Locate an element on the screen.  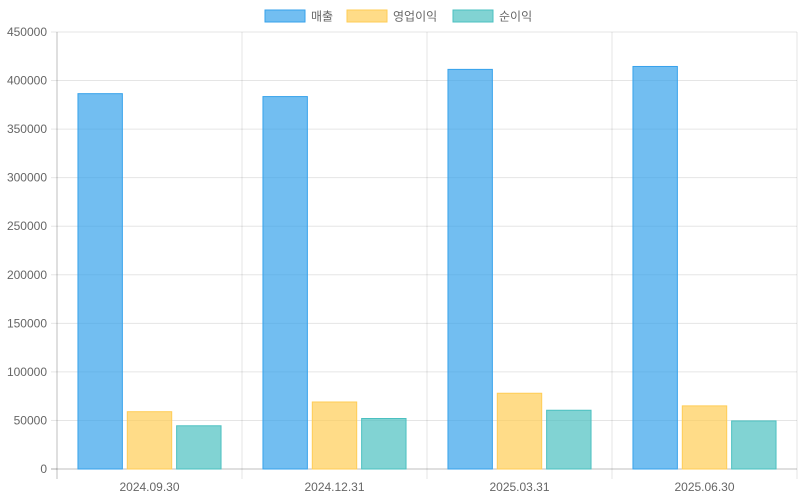
x-tick-label: 2024.09.30 is located at coordinates (149, 487).